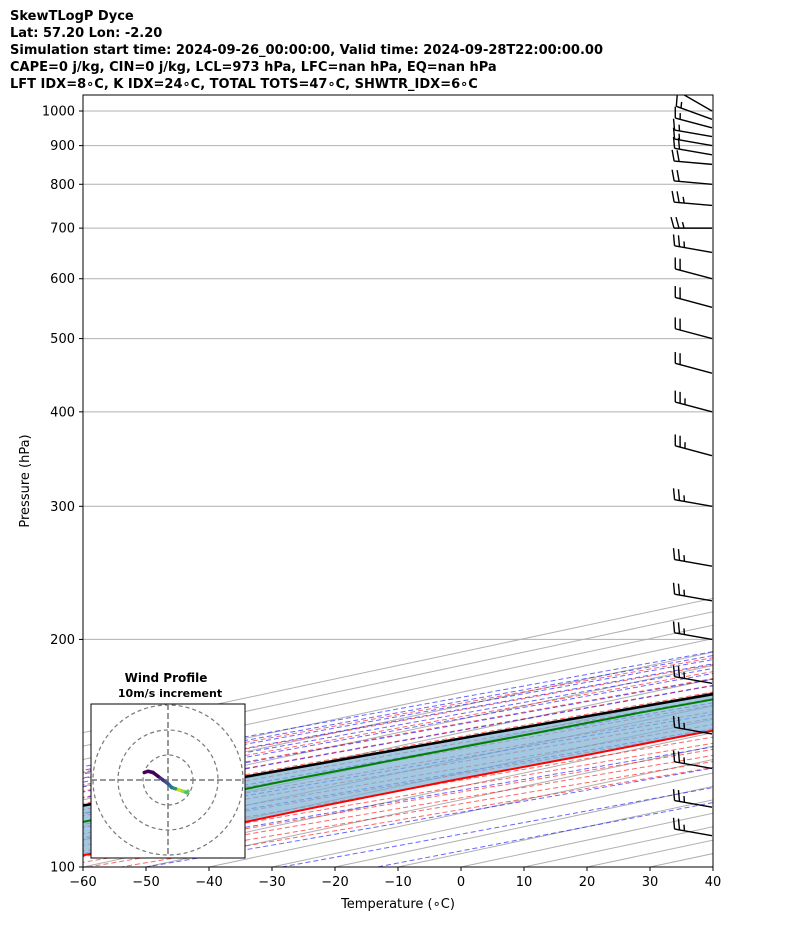 The height and width of the screenshot is (937, 794). What do you see at coordinates (82, 882) in the screenshot?
I see `x-tick-label: −60` at bounding box center [82, 882].